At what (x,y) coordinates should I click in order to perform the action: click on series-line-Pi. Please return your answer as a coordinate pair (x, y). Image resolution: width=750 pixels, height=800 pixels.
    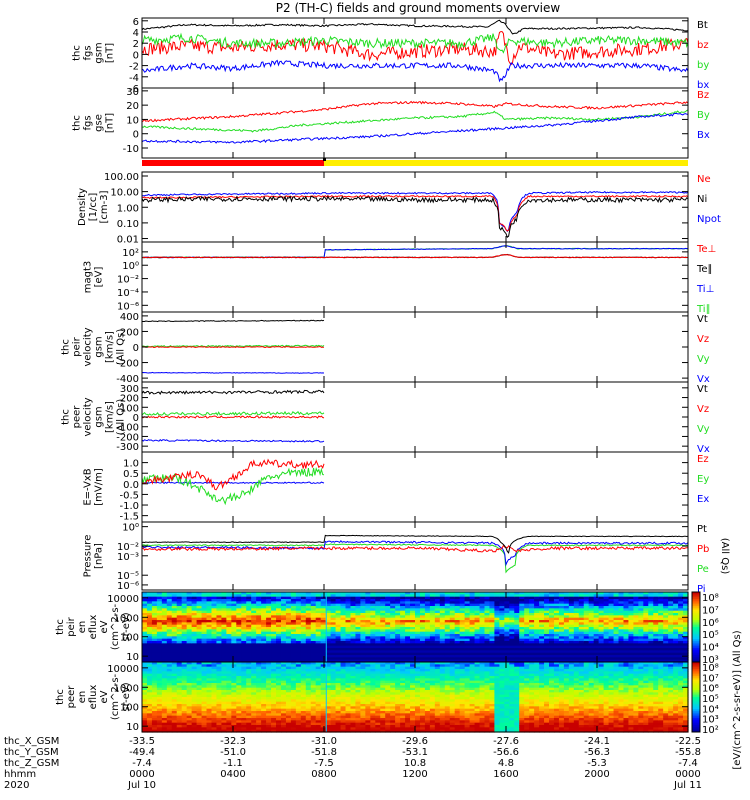
    Looking at the image, I should click on (415, 553).